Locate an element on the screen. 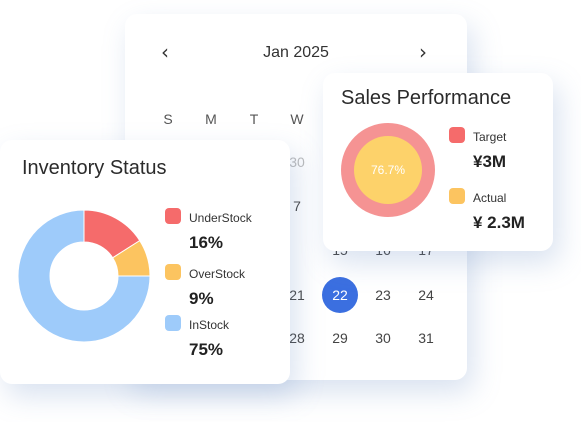 Image resolution: width=581 pixels, height=422 pixels. instock-slice is located at coordinates (84, 276).